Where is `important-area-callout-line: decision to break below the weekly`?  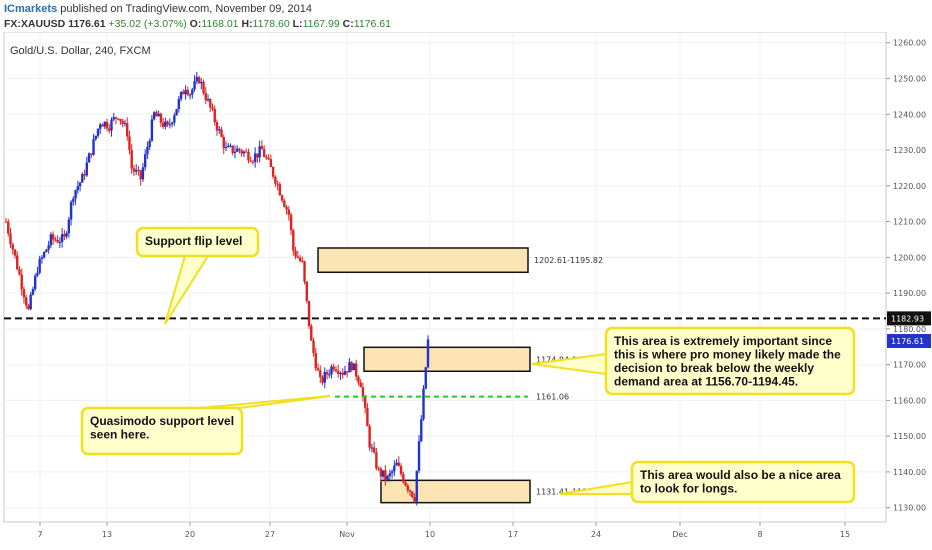 important-area-callout-line: decision to break below the weekly is located at coordinates (714, 368).